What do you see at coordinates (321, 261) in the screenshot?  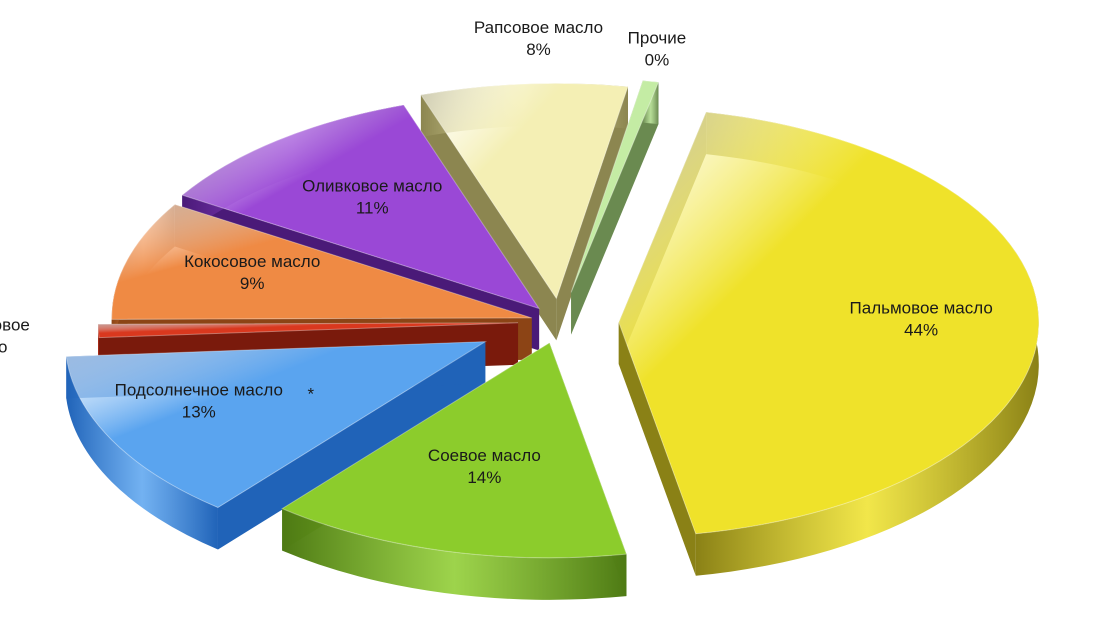 I see `slice-4-top` at bounding box center [321, 261].